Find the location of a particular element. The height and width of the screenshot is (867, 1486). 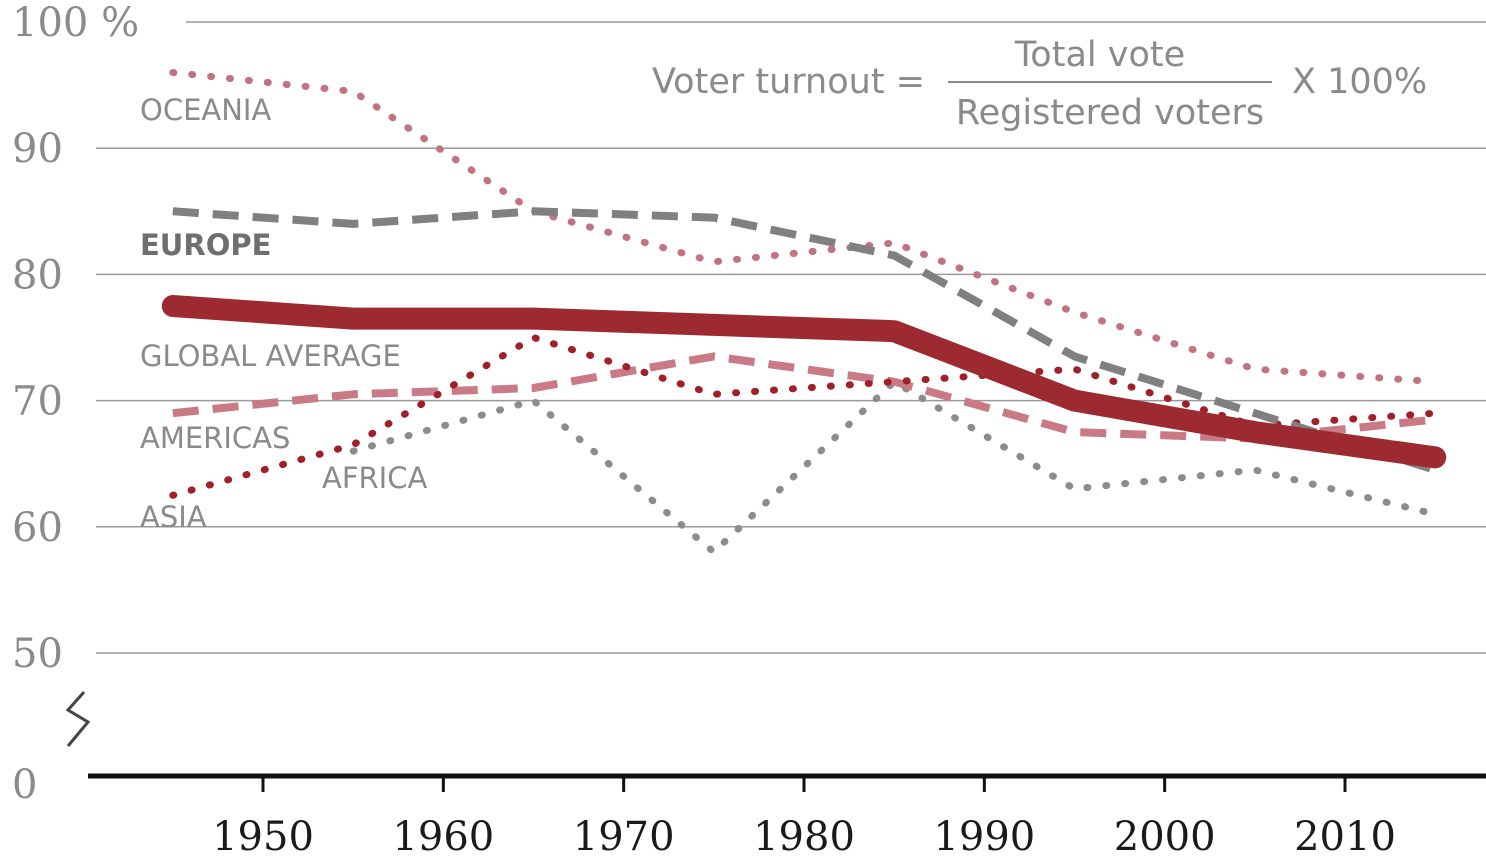

x-tick-label-1980: 1980 is located at coordinates (804, 837).